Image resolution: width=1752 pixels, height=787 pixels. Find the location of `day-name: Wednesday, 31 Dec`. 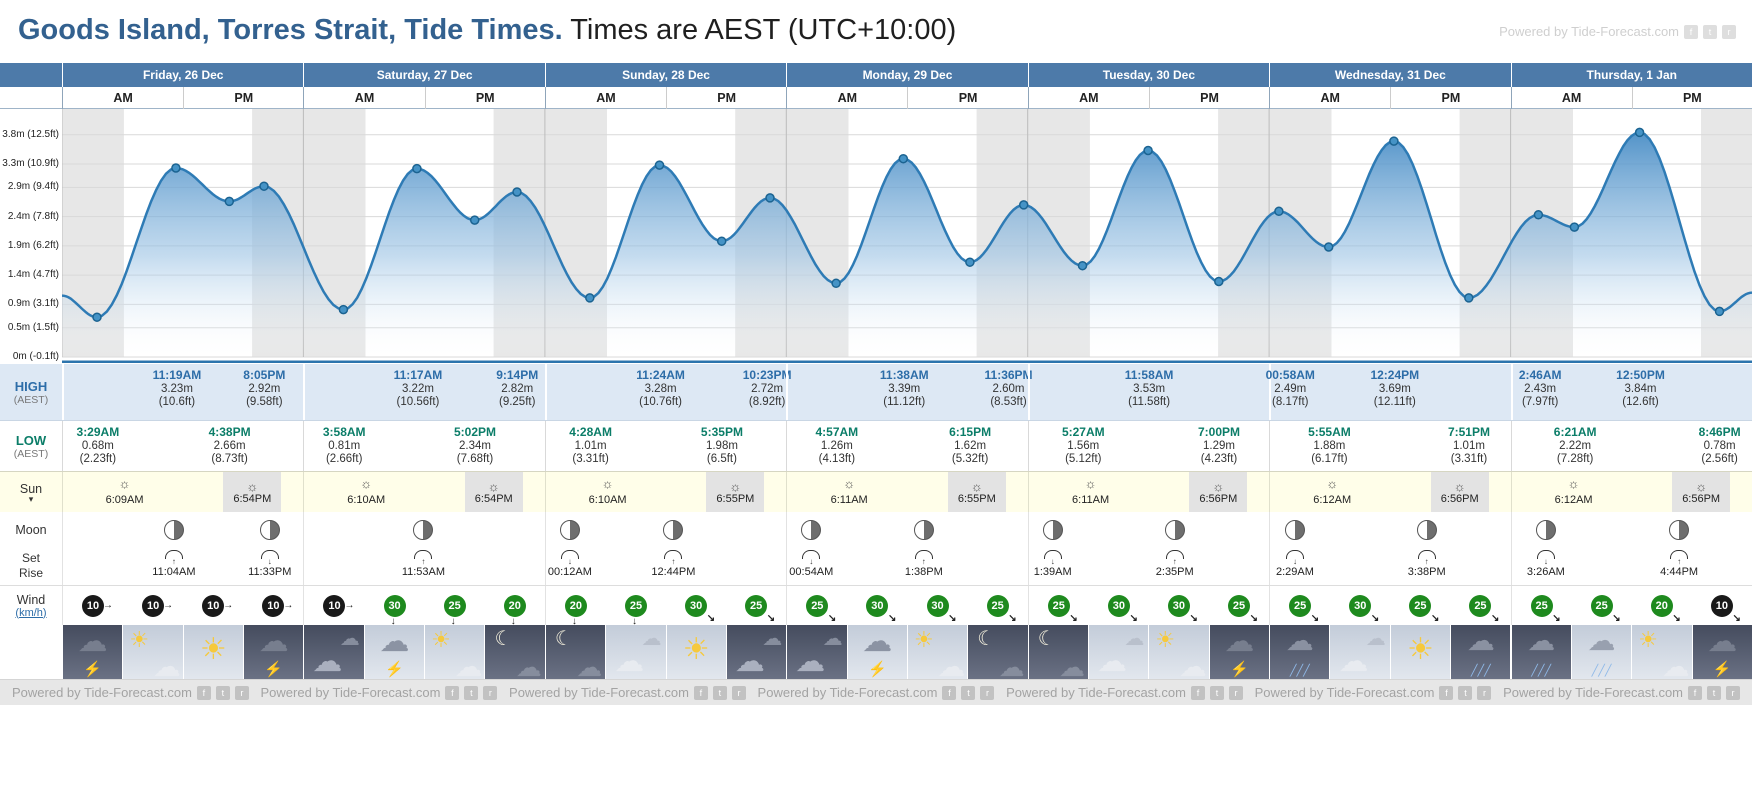

day-name: Wednesday, 31 Dec is located at coordinates (1390, 75).